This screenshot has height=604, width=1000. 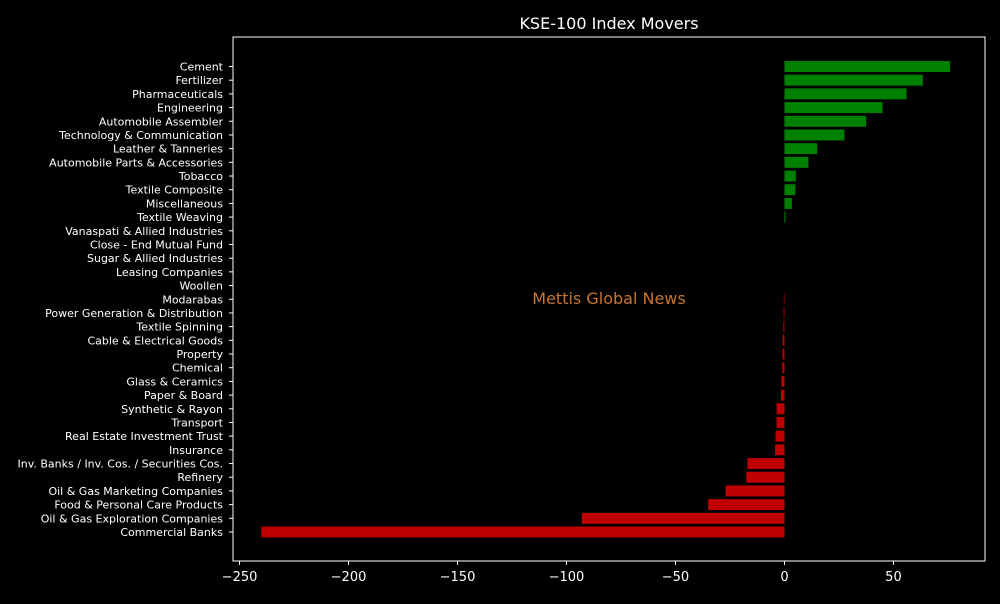 I want to click on y-tick-label: Transport, so click(x=196, y=422).